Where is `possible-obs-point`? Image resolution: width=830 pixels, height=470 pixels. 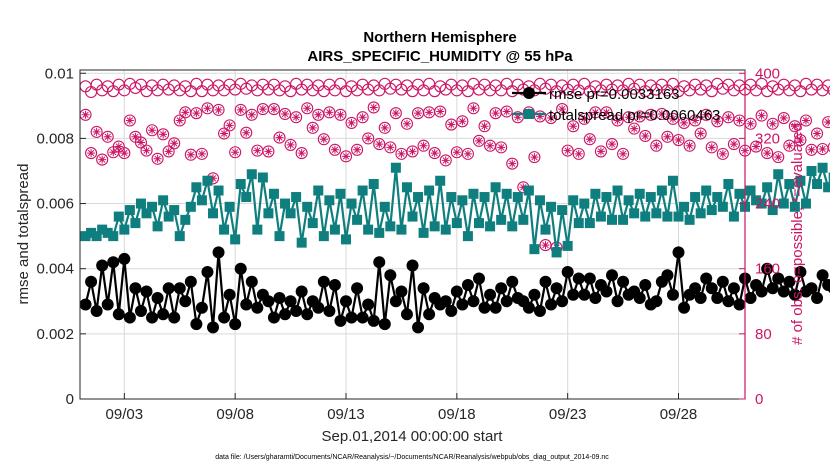
possible-obs-point is located at coordinates (506, 83).